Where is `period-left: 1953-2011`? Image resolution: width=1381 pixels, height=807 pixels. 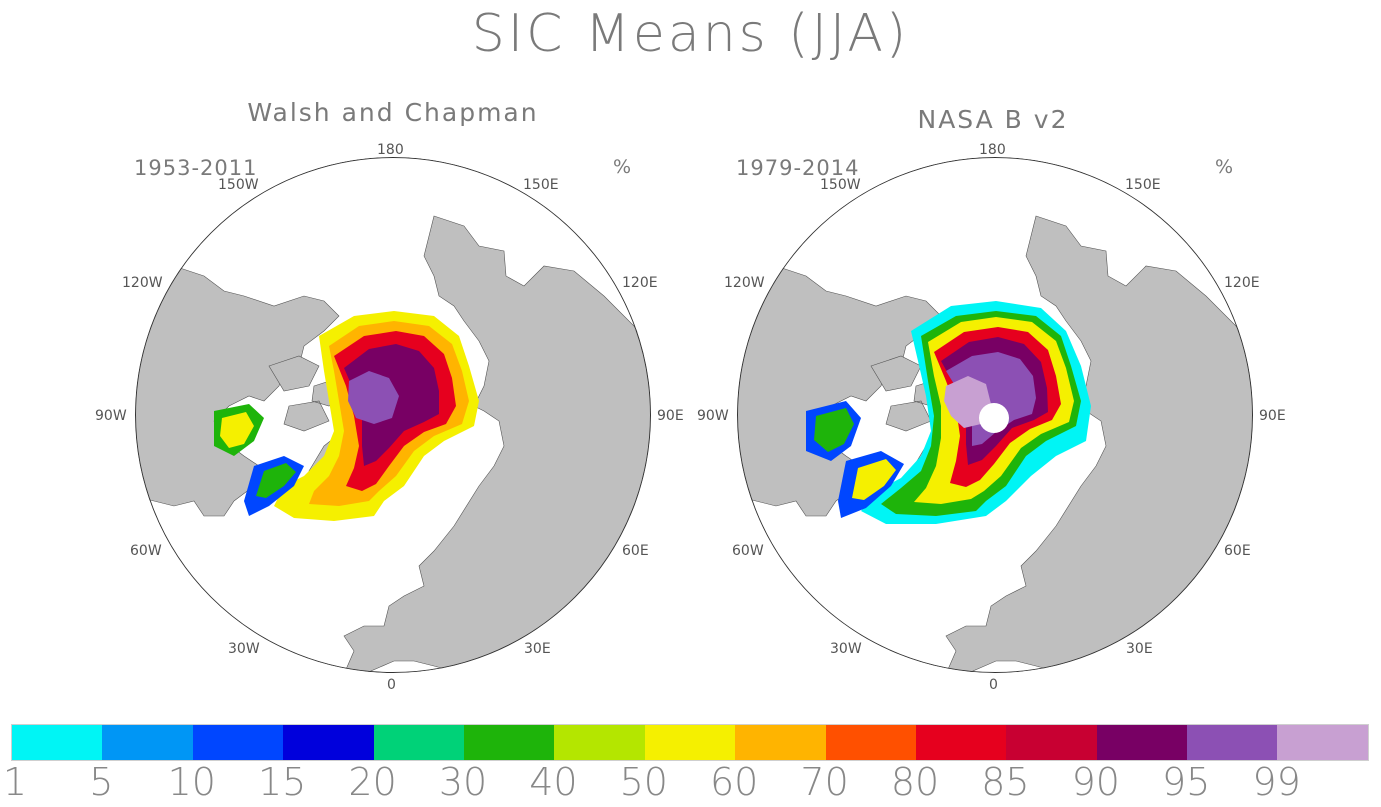
period-left: 1953-2011 is located at coordinates (196, 168).